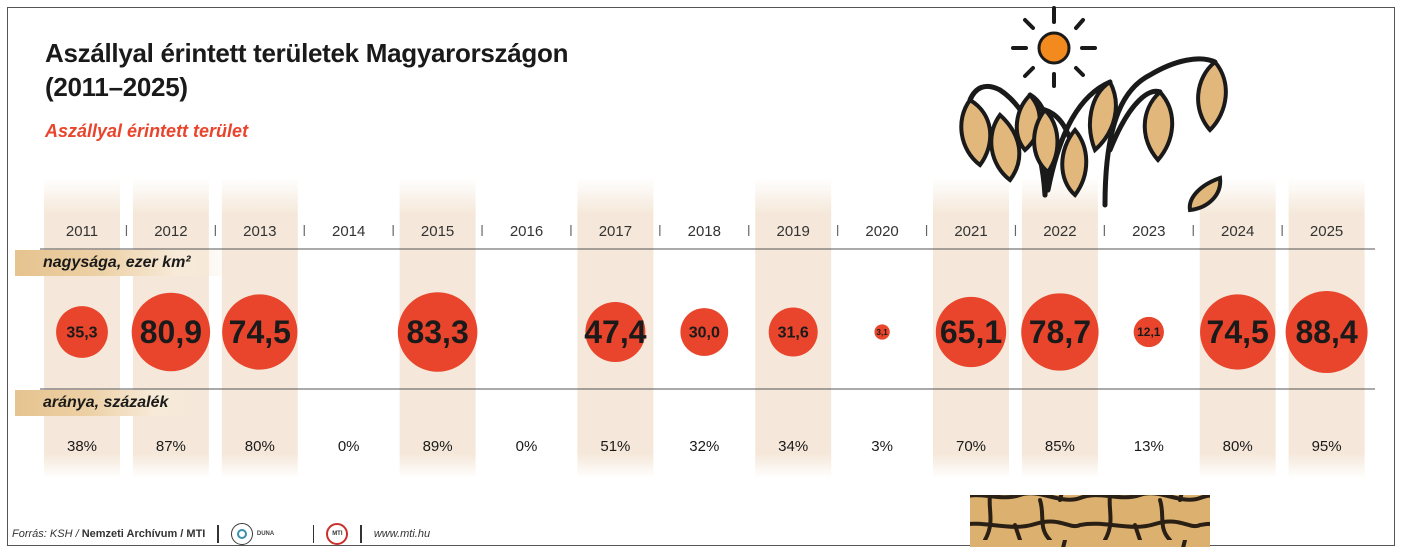  I want to click on wilted-plant-icon, so click(1093, 134).